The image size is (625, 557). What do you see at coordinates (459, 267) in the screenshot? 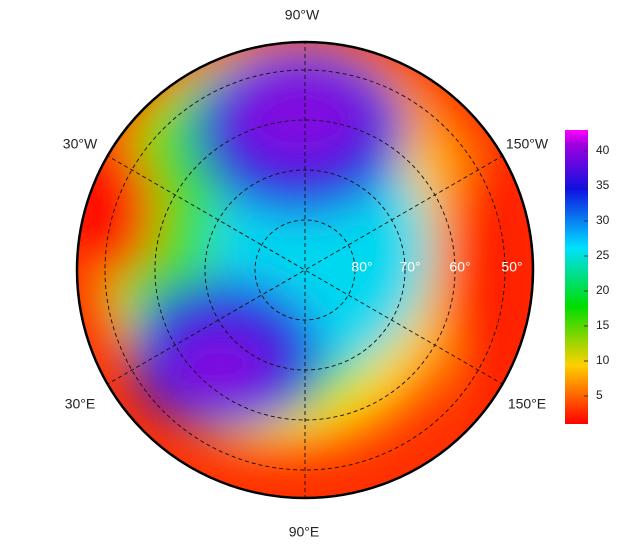
I see `lat-label: 60°` at bounding box center [459, 267].